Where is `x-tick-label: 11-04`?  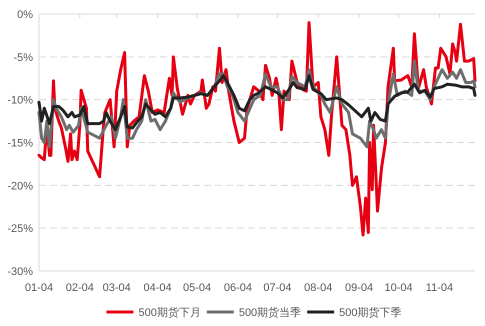
x-tick-label: 11-04 is located at coordinates (440, 288).